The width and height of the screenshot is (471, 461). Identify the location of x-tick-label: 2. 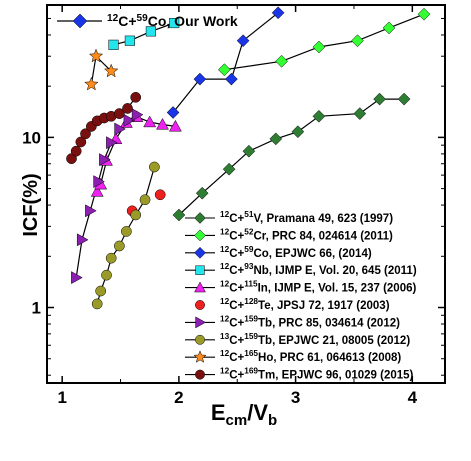
(178, 397).